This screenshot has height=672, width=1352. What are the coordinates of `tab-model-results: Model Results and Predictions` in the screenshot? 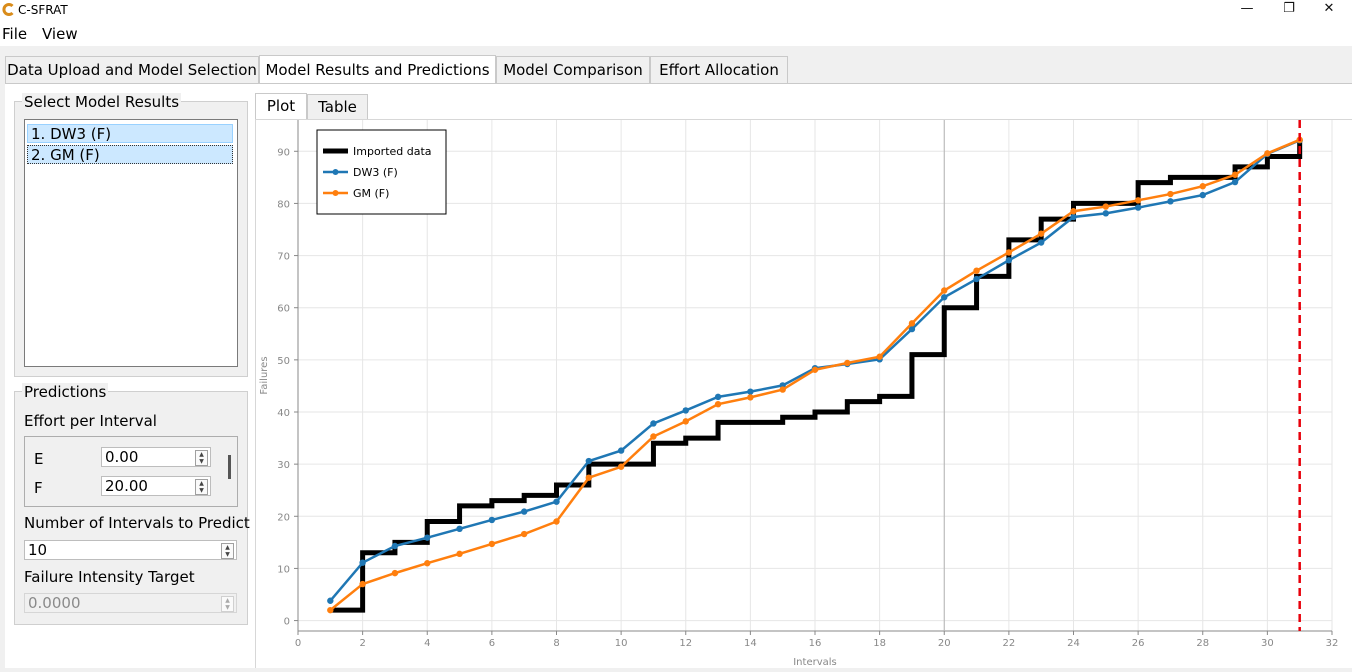 It's located at (377, 70).